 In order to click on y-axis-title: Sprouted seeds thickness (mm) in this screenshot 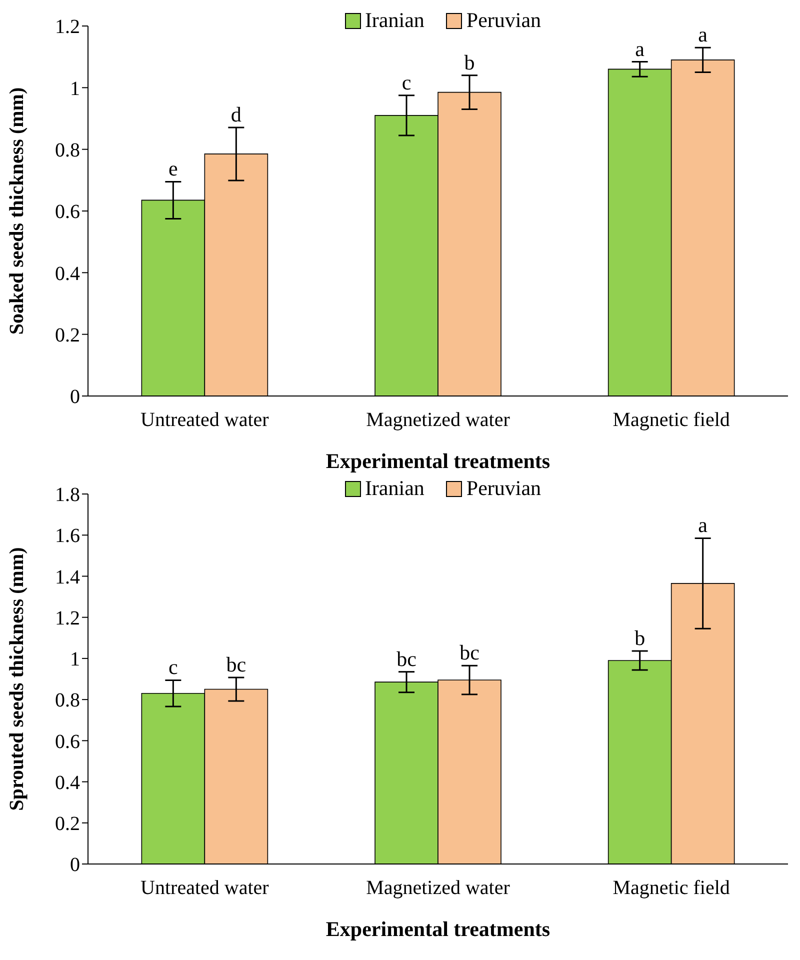, I will do `click(17, 679)`.